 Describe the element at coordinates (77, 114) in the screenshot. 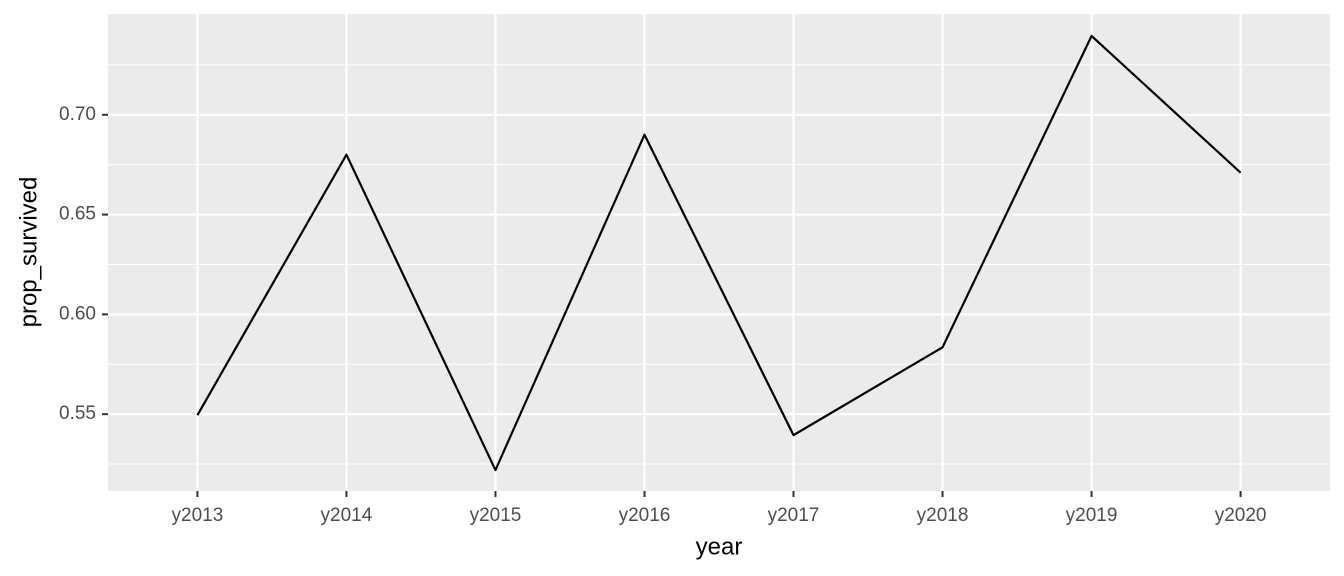

I see `y-tick-label: 0.70` at that location.